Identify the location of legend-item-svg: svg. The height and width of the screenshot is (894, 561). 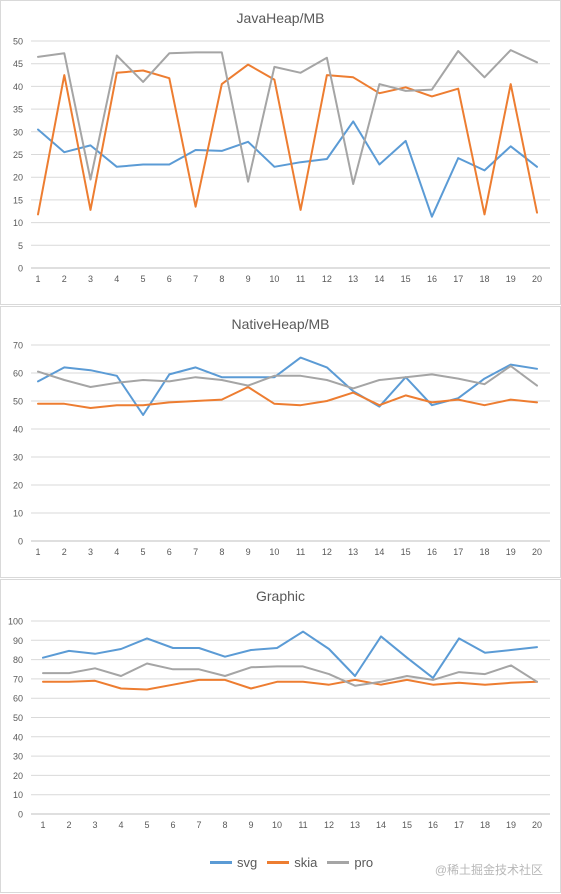
(233, 862).